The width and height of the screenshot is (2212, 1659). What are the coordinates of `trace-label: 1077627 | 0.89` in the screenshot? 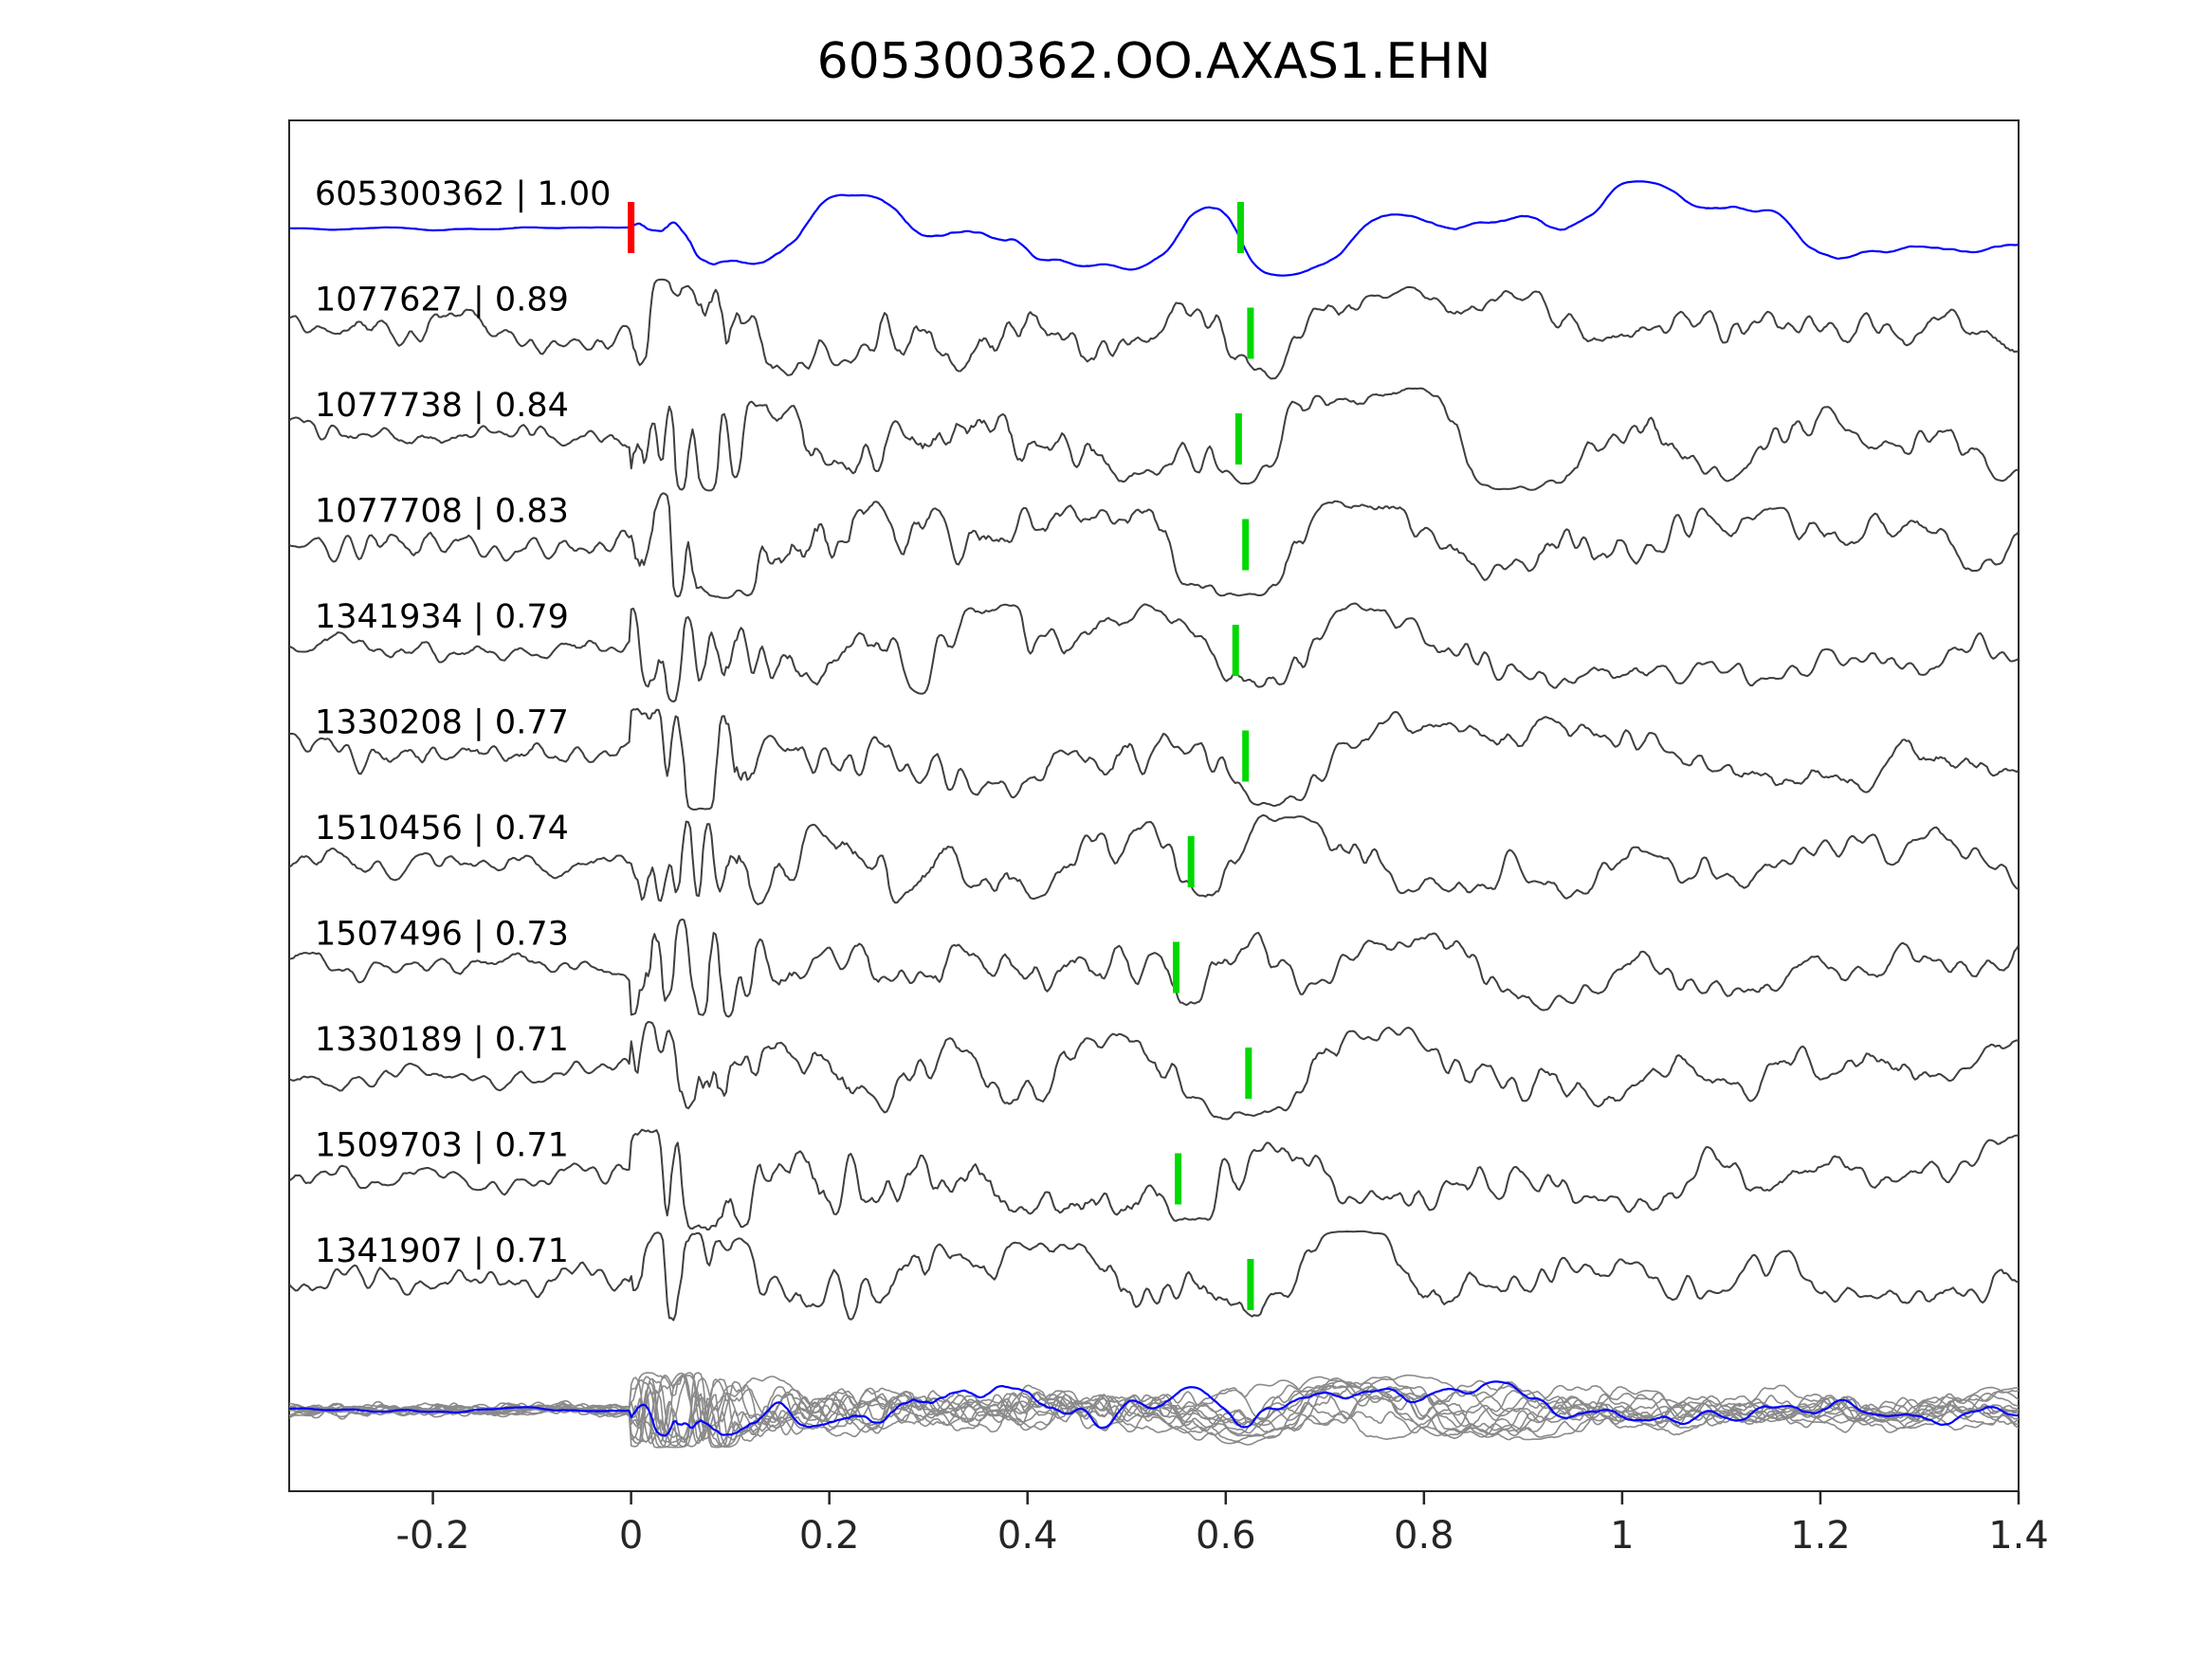 It's located at (442, 300).